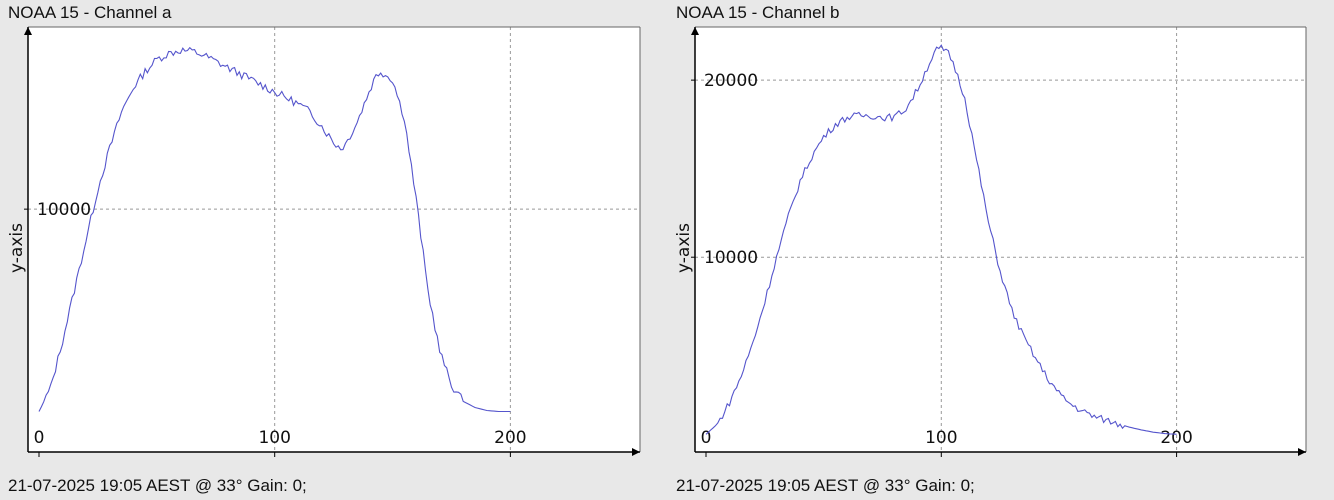 This screenshot has width=1334, height=500. What do you see at coordinates (1176, 438) in the screenshot?
I see `chart-b-x-tick-label: 200` at bounding box center [1176, 438].